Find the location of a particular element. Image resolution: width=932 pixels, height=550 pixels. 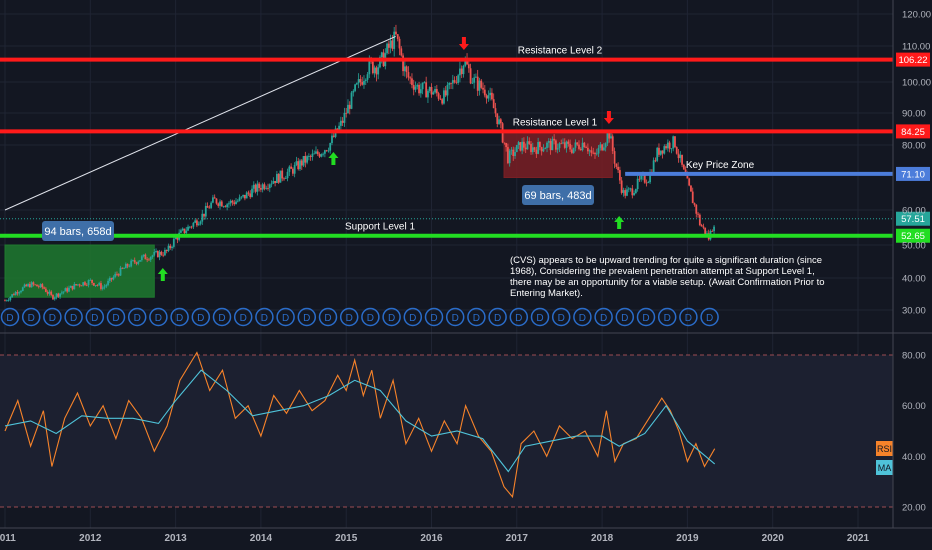

down-arrow-icon is located at coordinates (608, 117).